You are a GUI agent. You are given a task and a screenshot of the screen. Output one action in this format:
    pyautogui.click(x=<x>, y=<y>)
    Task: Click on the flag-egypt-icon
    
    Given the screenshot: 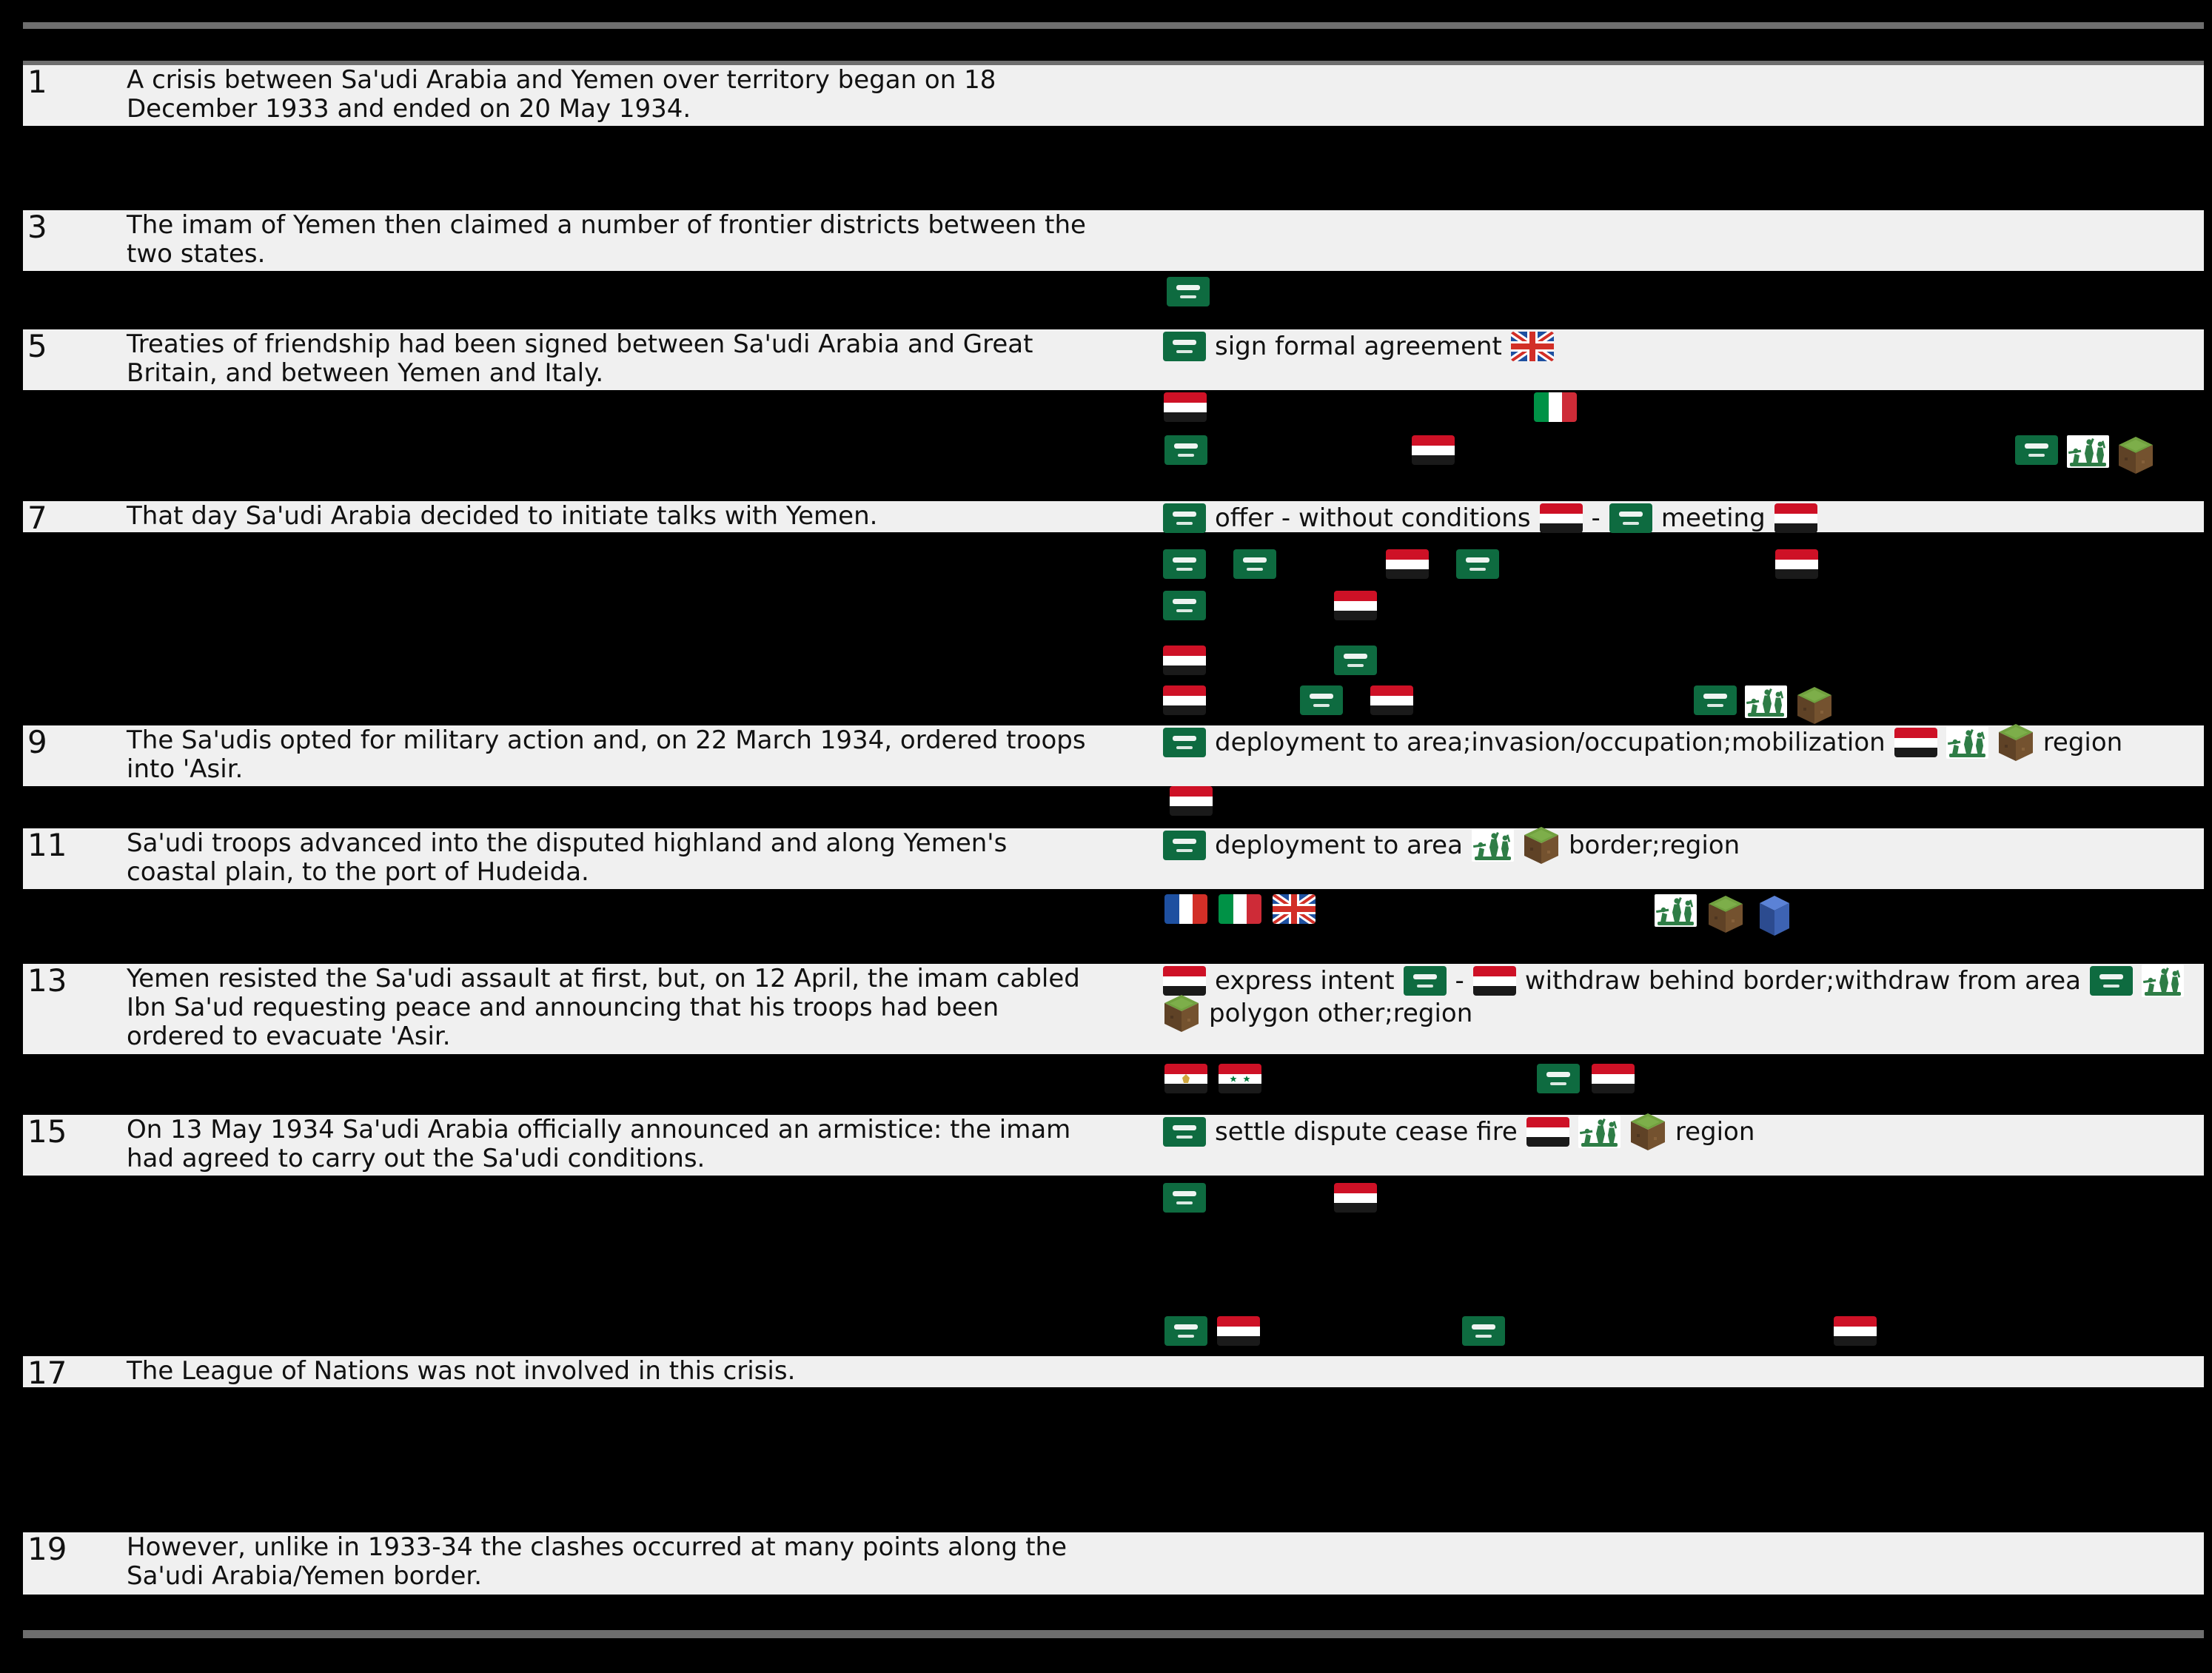 What is the action you would take?
    pyautogui.click(x=1185, y=1078)
    